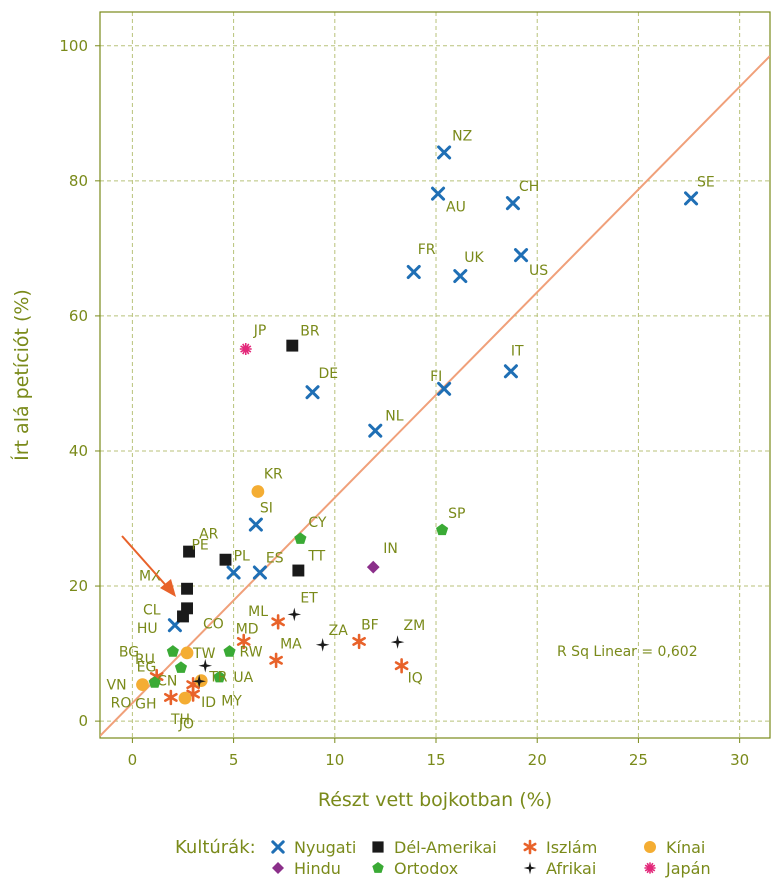  What do you see at coordinates (462, 136) in the screenshot?
I see `point-label: NZ` at bounding box center [462, 136].